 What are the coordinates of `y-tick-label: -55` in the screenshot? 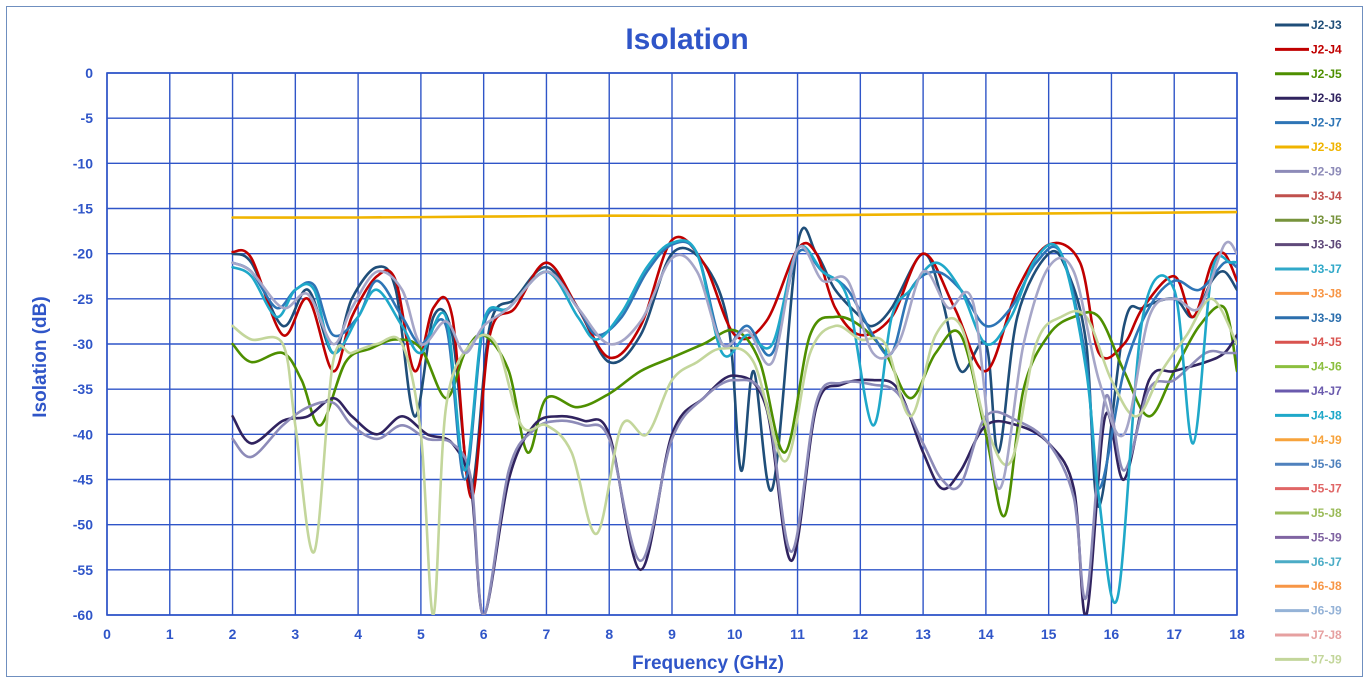 It's located at (83, 570).